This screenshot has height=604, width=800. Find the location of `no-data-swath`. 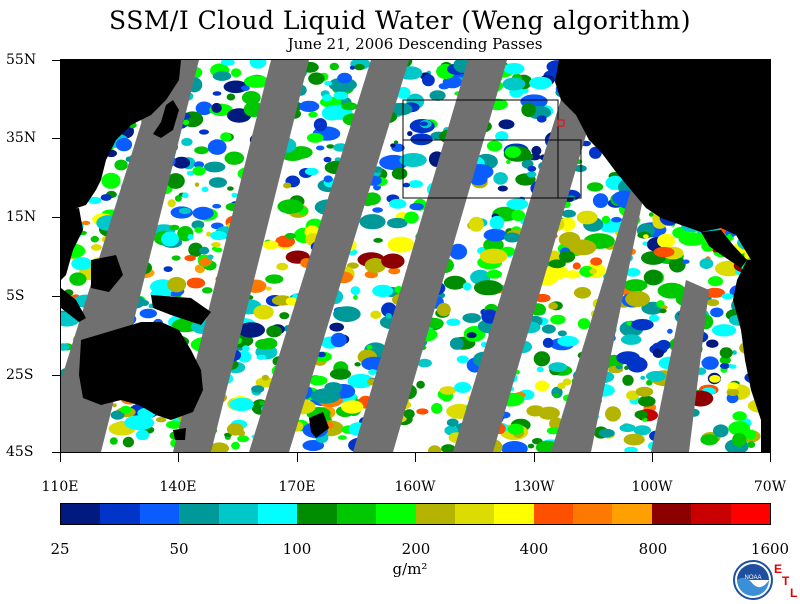

no-data-swath is located at coordinates (430, 256).